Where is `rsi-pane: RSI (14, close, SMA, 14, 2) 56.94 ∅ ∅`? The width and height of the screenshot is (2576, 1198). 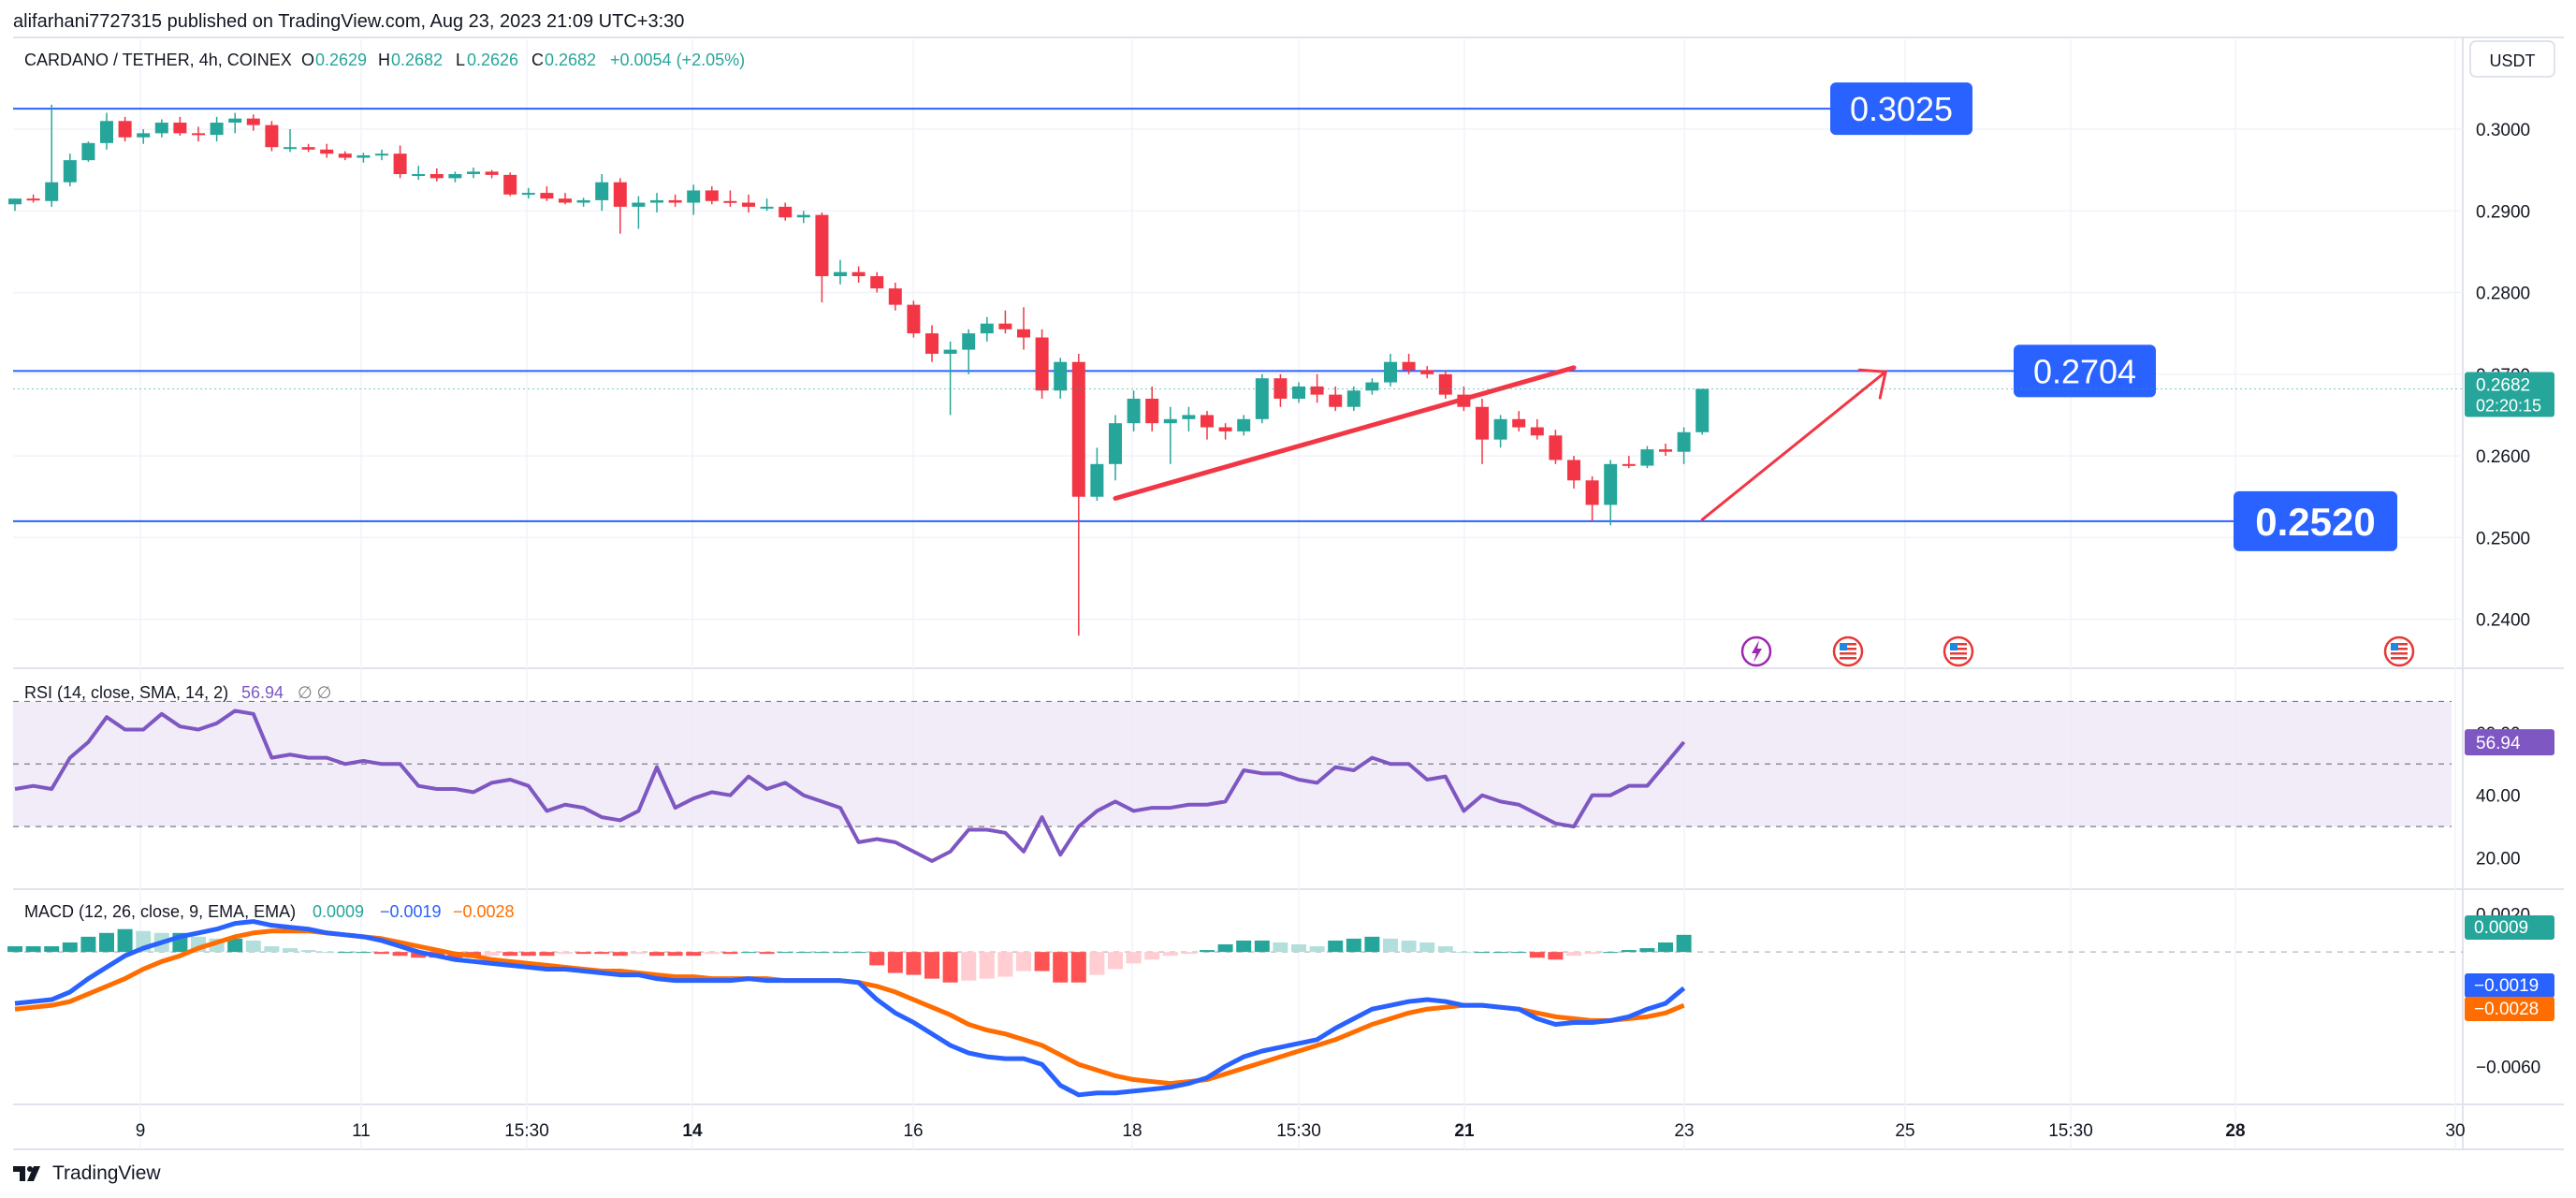 rsi-pane: RSI (14, close, SMA, 14, 2) 56.94 ∅ ∅ is located at coordinates (1232, 773).